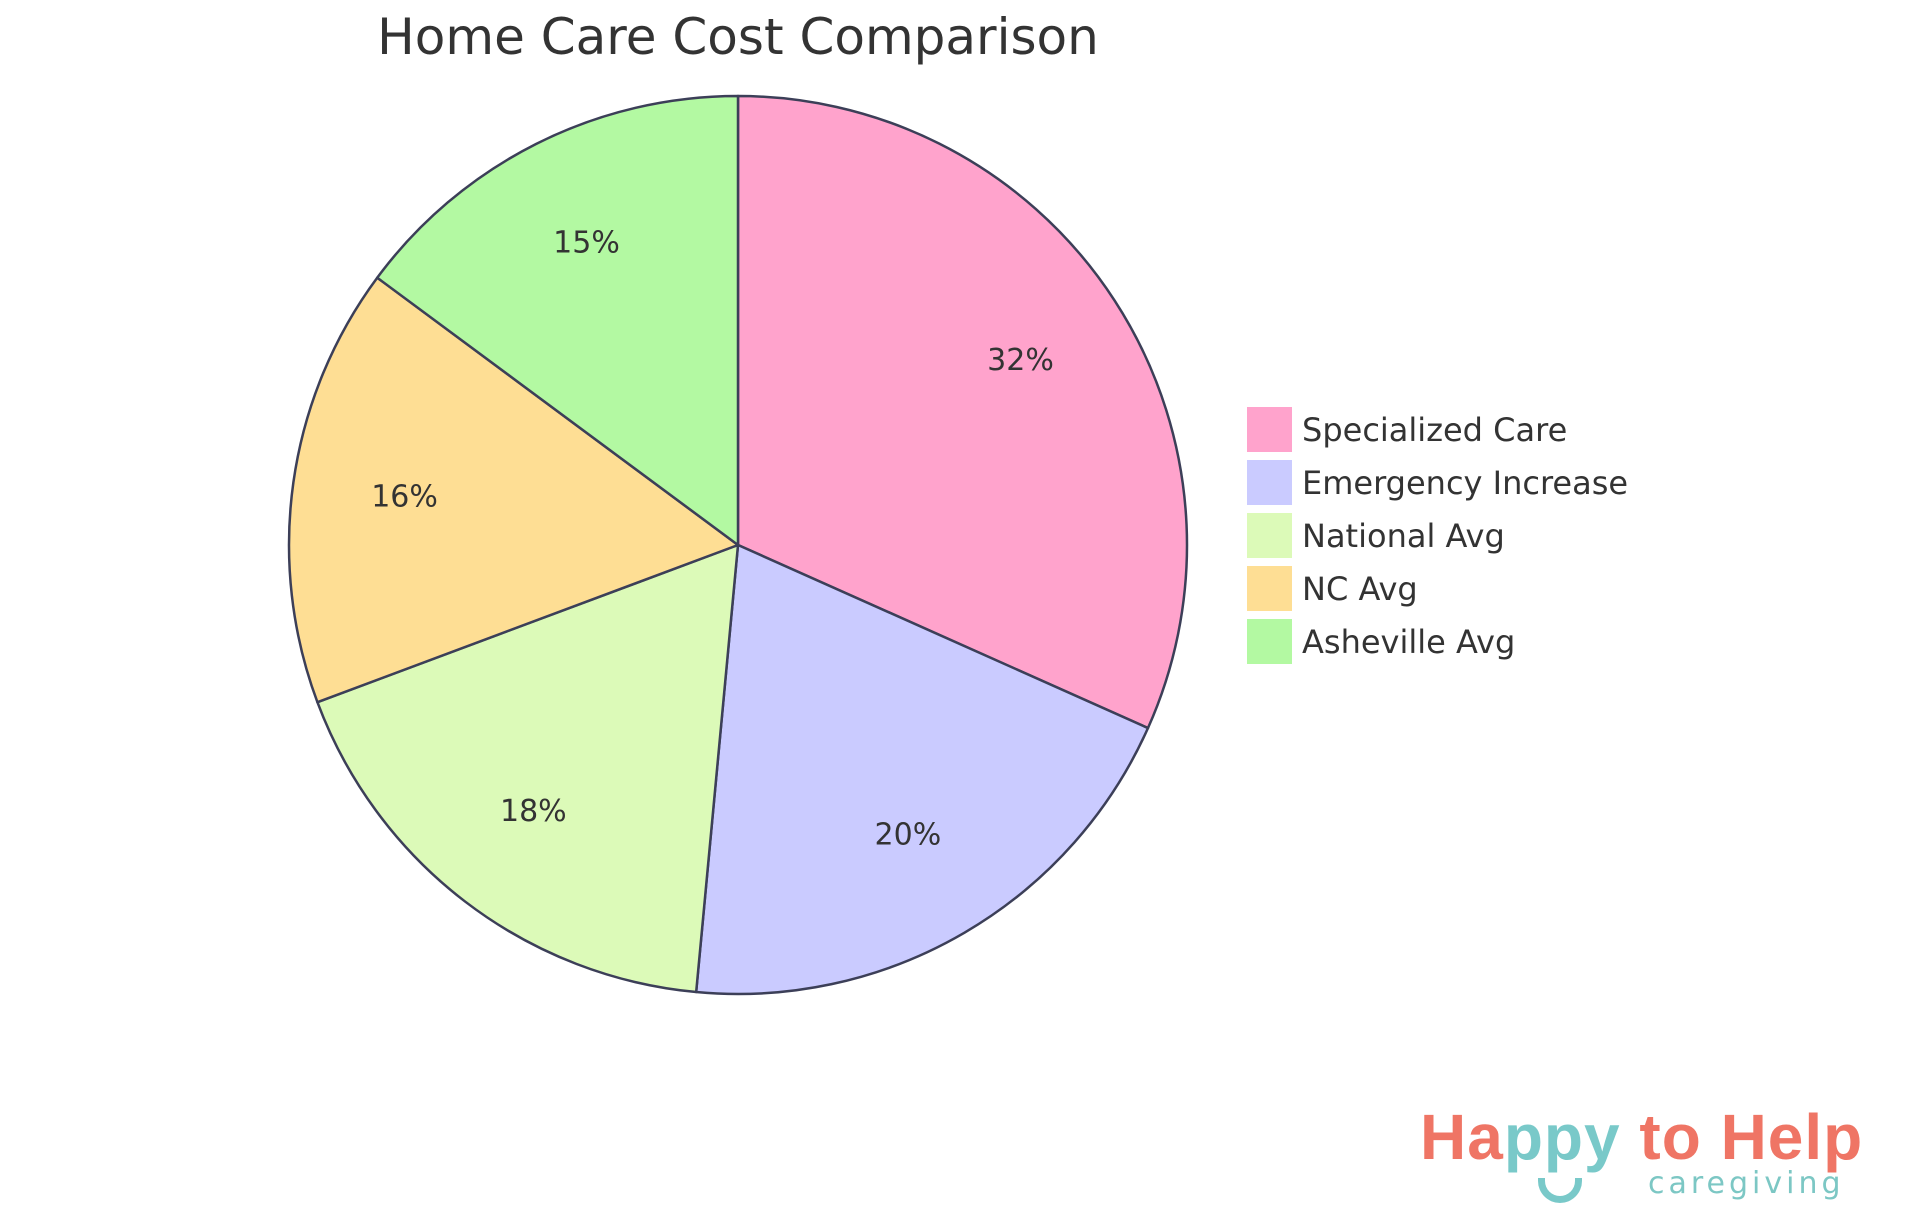 The image size is (1920, 1215). I want to click on logo-text-part: Ha, so click(1462, 1137).